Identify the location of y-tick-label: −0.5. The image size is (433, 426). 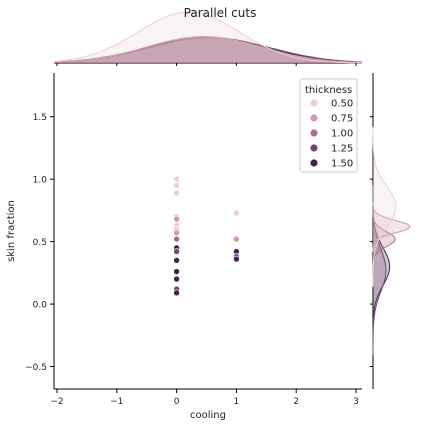
(36, 368).